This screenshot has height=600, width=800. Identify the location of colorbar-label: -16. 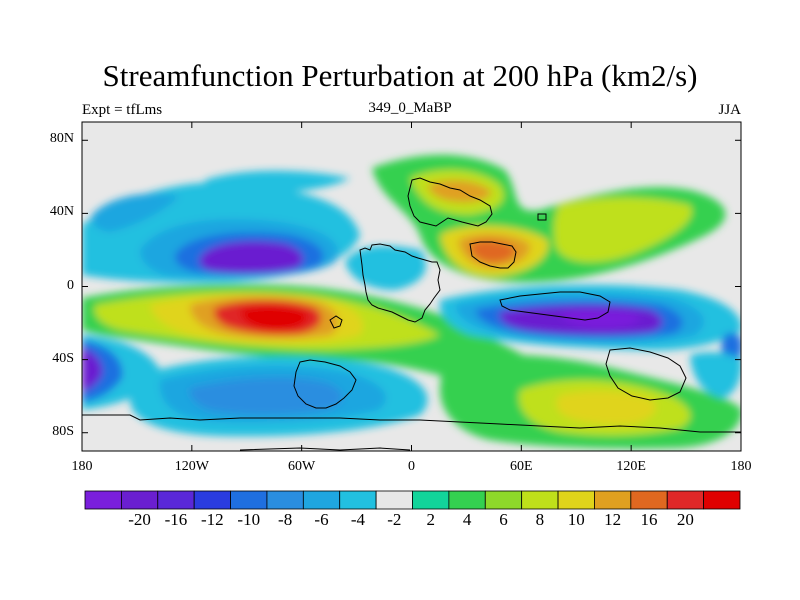
(176, 519).